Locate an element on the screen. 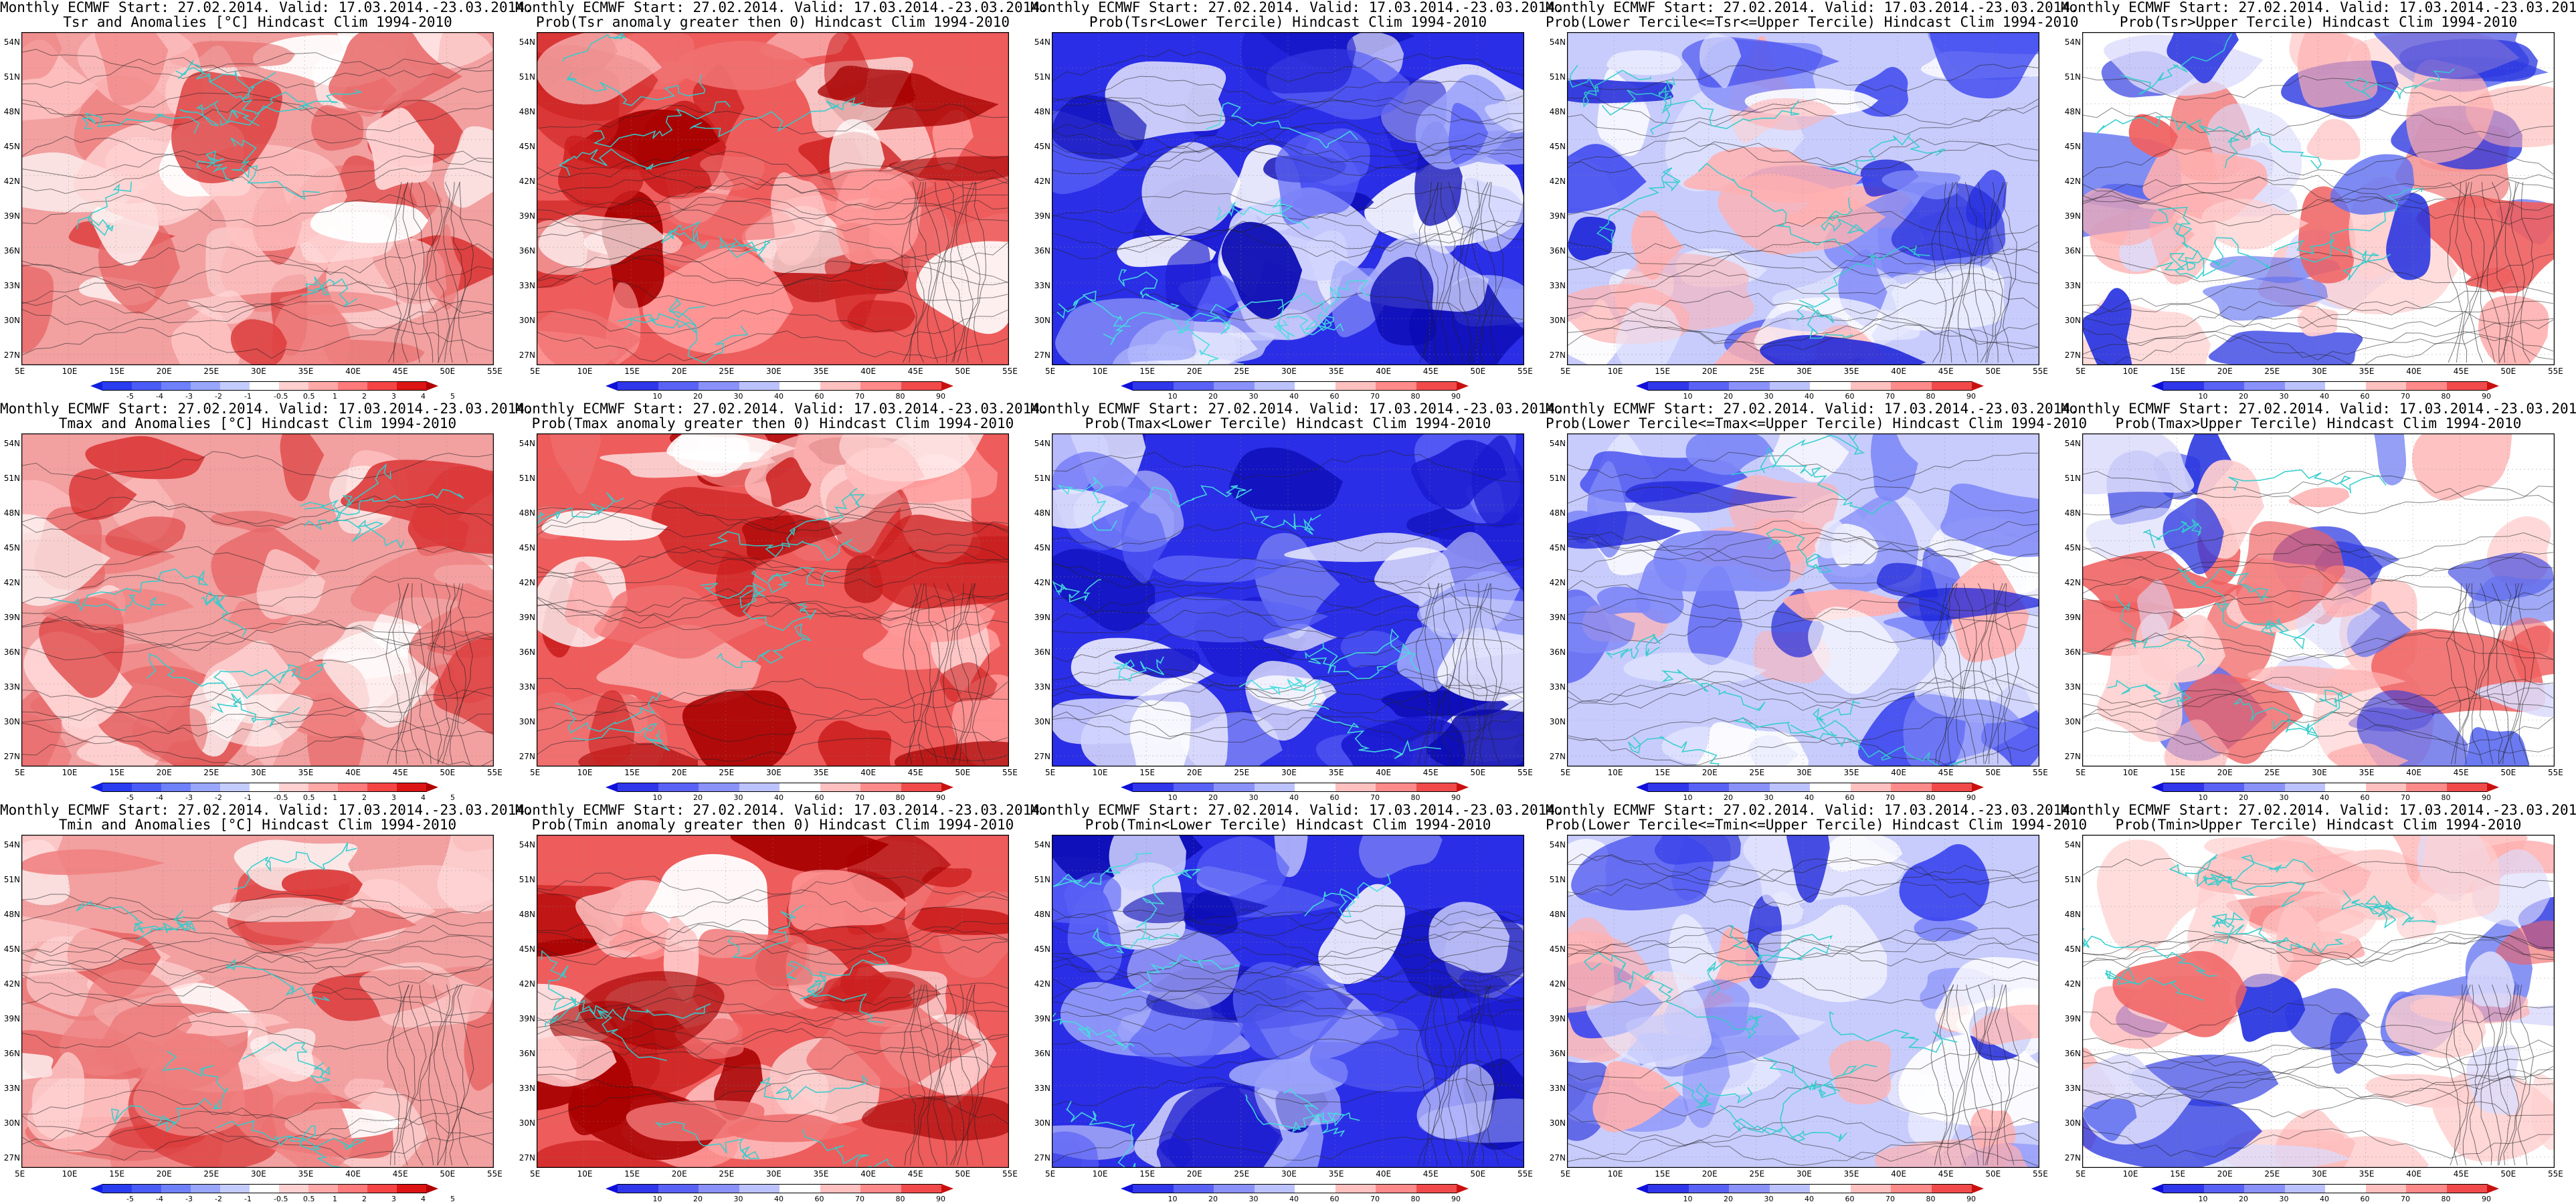  longitude-tick-label: 20E is located at coordinates (2225, 772).